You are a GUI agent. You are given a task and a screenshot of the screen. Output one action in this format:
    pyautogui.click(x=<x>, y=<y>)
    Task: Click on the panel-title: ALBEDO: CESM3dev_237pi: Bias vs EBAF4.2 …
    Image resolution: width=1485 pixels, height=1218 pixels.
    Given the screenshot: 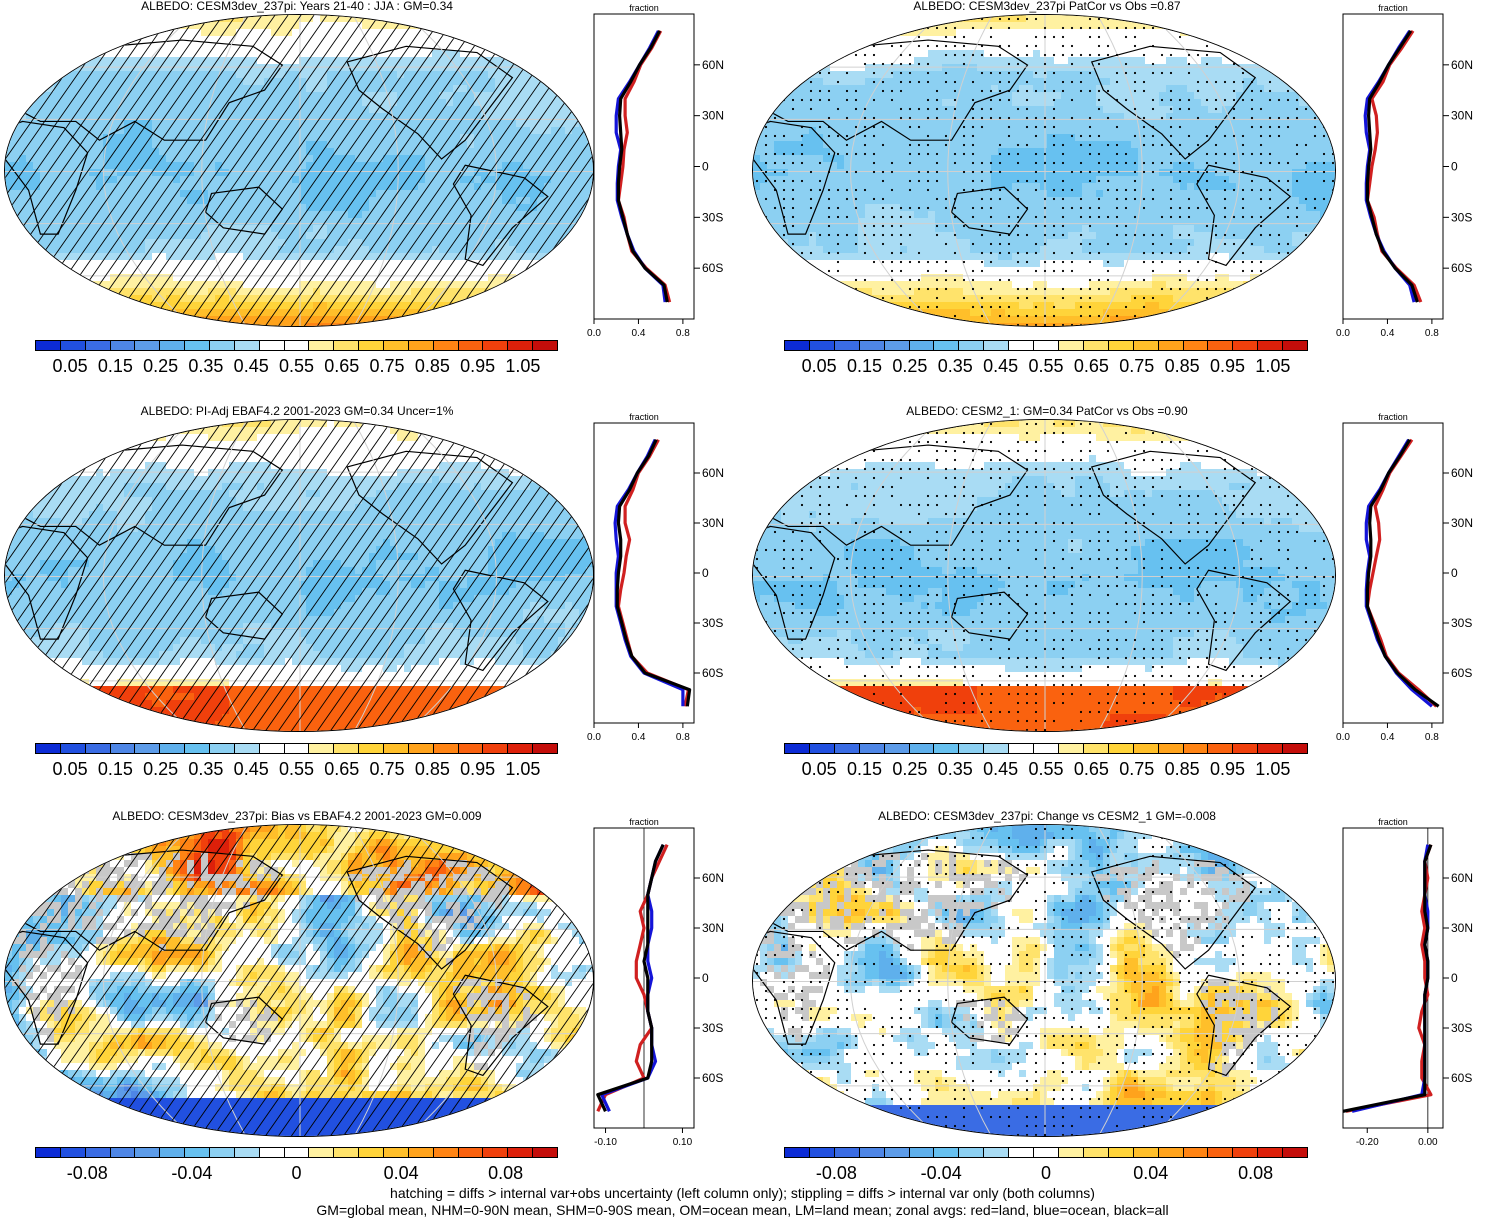 What is the action you would take?
    pyautogui.click(x=297, y=816)
    